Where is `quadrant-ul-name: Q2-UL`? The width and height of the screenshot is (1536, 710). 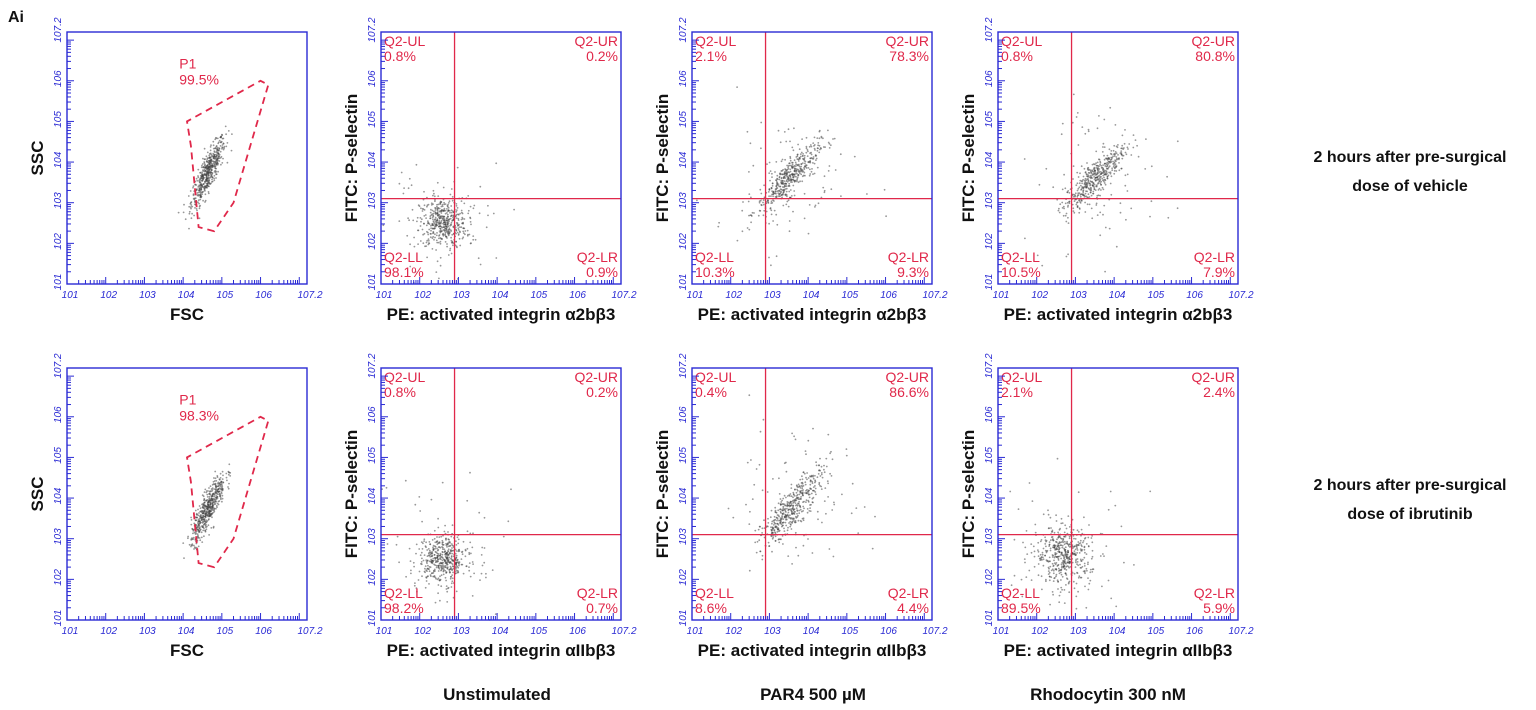 quadrant-ul-name: Q2-UL is located at coordinates (1021, 41).